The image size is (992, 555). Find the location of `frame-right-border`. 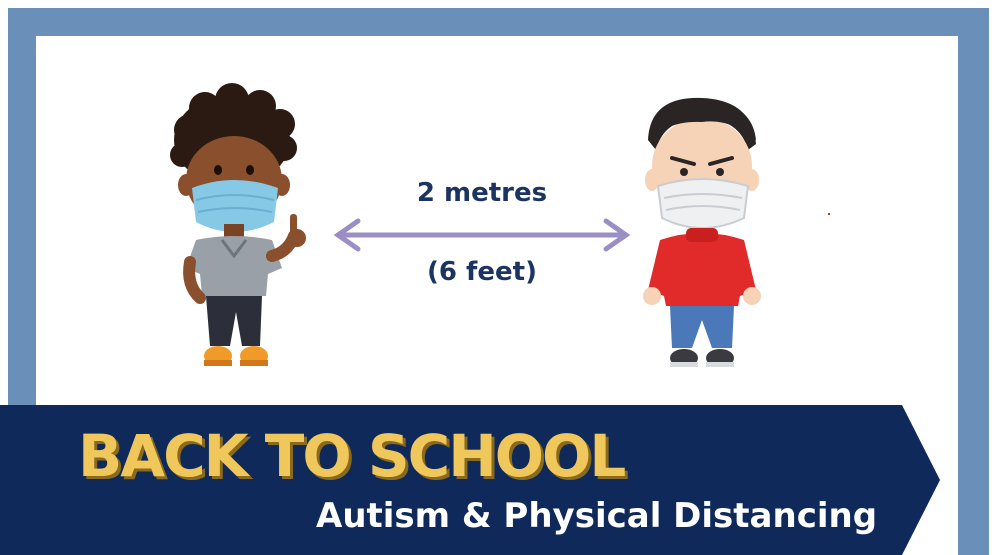

frame-right-border is located at coordinates (975, 277).